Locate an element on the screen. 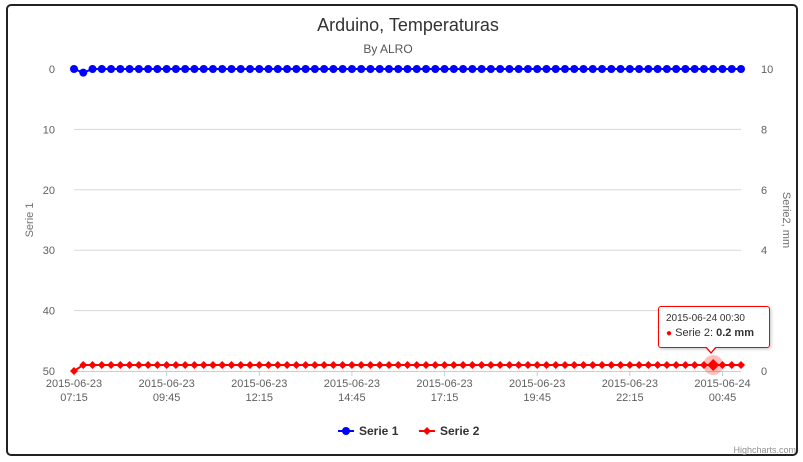  legend-item-serie-1: Serie 1 is located at coordinates (368, 431).